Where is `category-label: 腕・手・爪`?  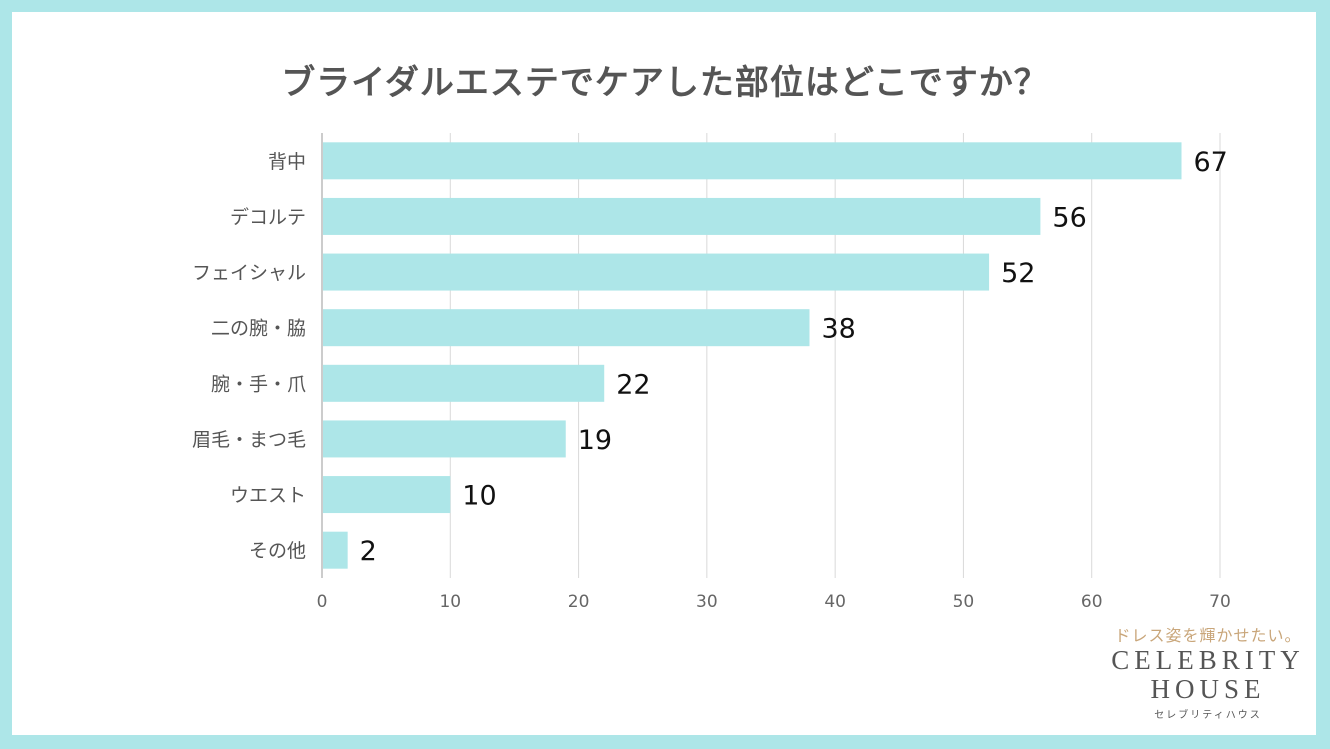 category-label: 腕・手・爪 is located at coordinates (258, 384).